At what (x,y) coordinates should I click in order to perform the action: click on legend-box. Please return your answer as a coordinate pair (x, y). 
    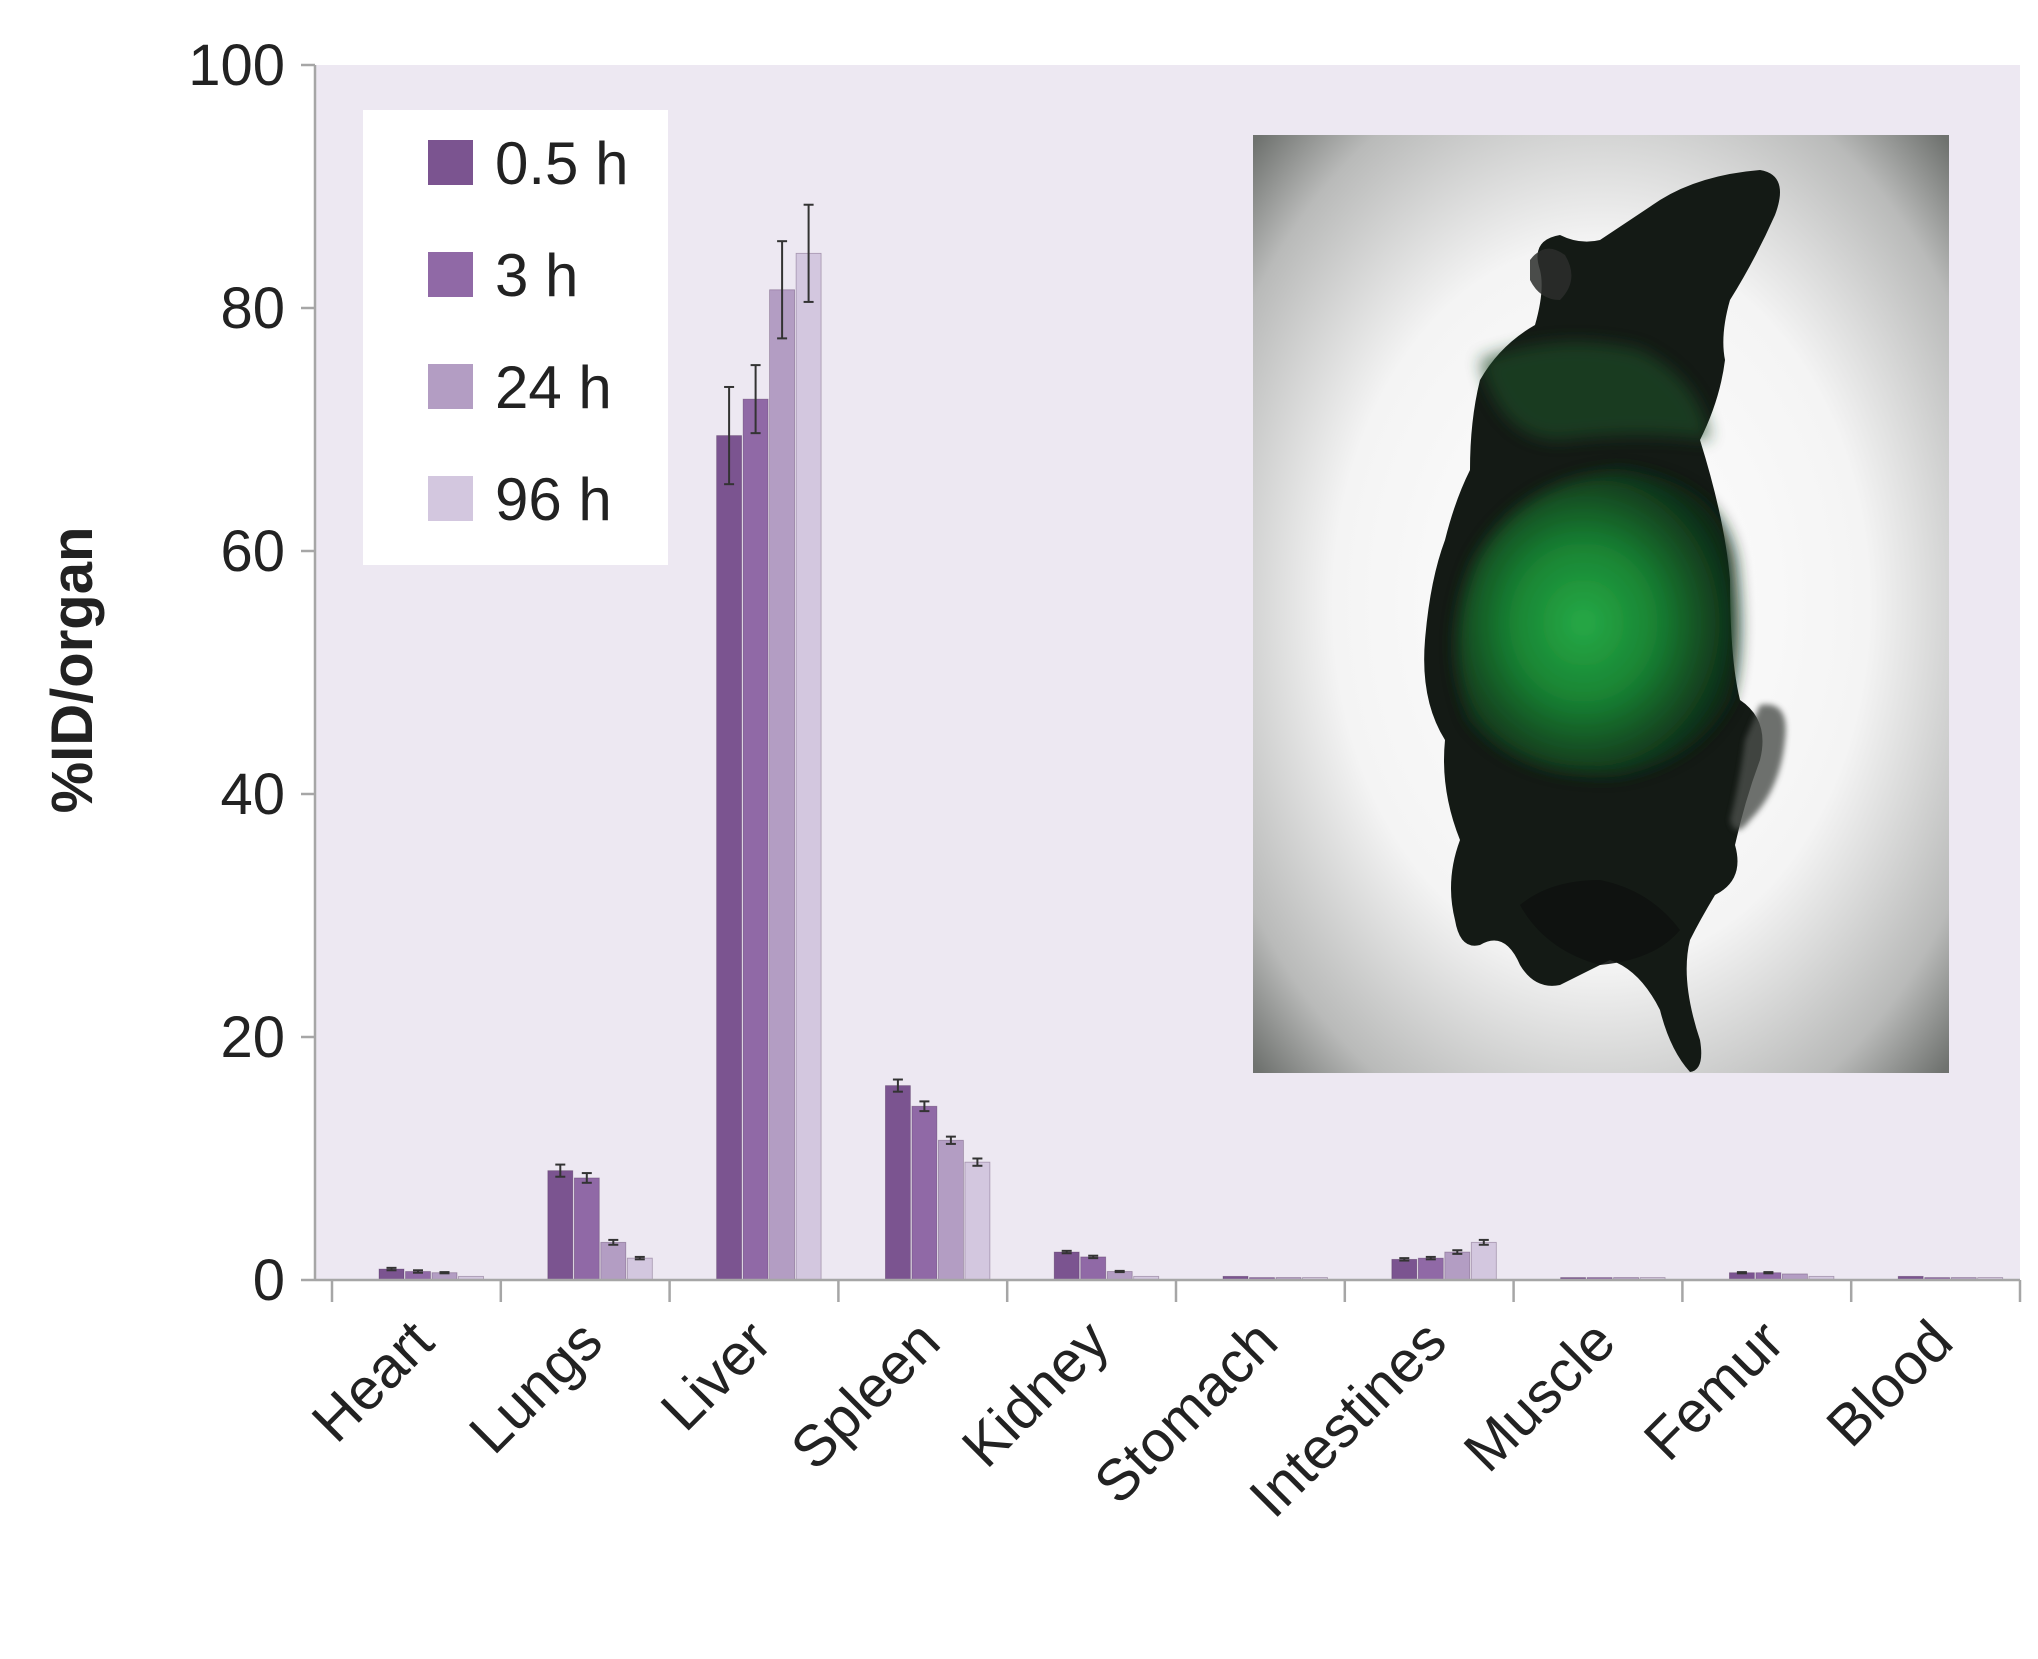
    Looking at the image, I should click on (515, 337).